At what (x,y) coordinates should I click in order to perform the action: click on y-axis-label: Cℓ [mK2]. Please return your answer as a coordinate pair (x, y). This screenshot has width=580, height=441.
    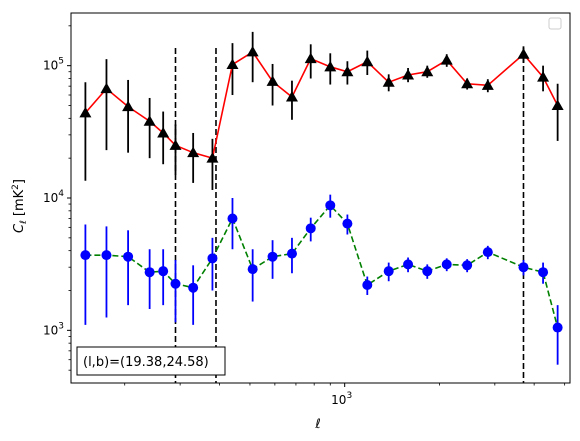
    Looking at the image, I should click on (20, 206).